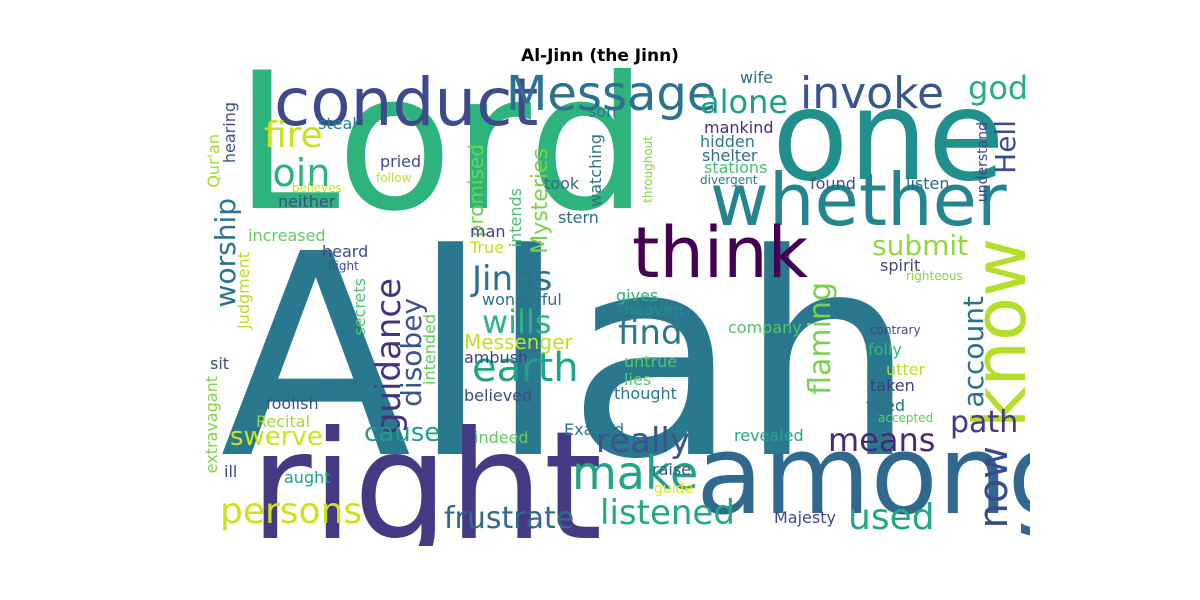 The image size is (1200, 600). I want to click on word-find: find, so click(650, 333).